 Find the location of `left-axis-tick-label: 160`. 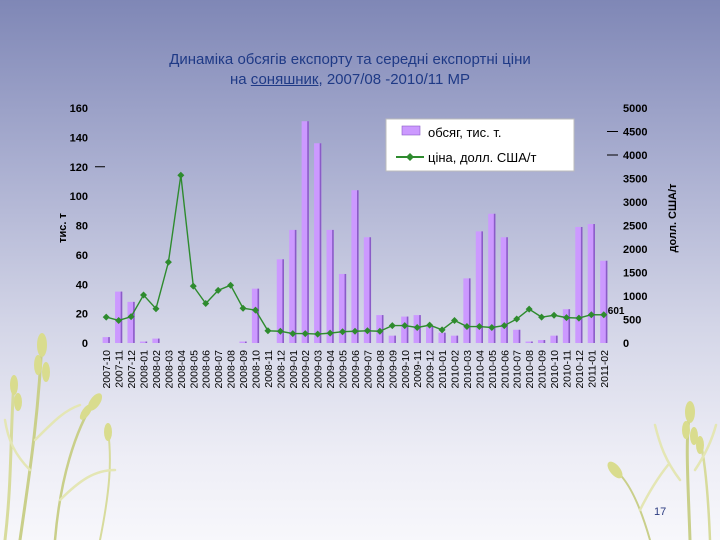

left-axis-tick-label: 160 is located at coordinates (79, 109).